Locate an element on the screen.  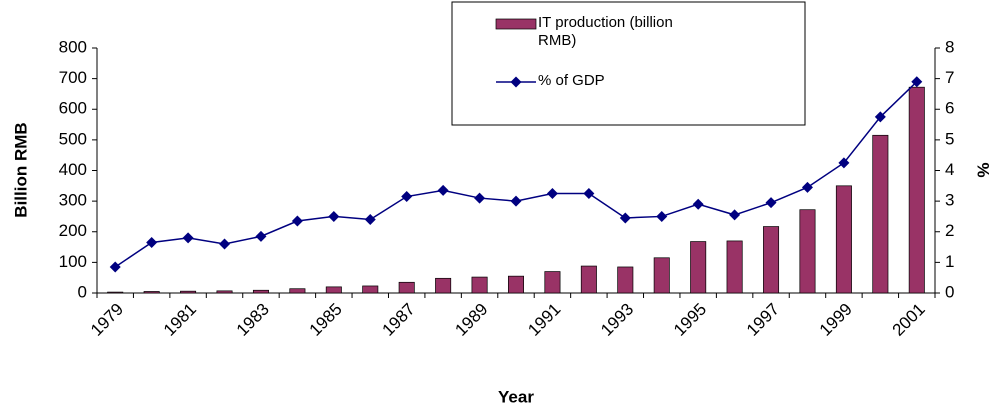
x-tick-label: 1999 is located at coordinates (836, 320).